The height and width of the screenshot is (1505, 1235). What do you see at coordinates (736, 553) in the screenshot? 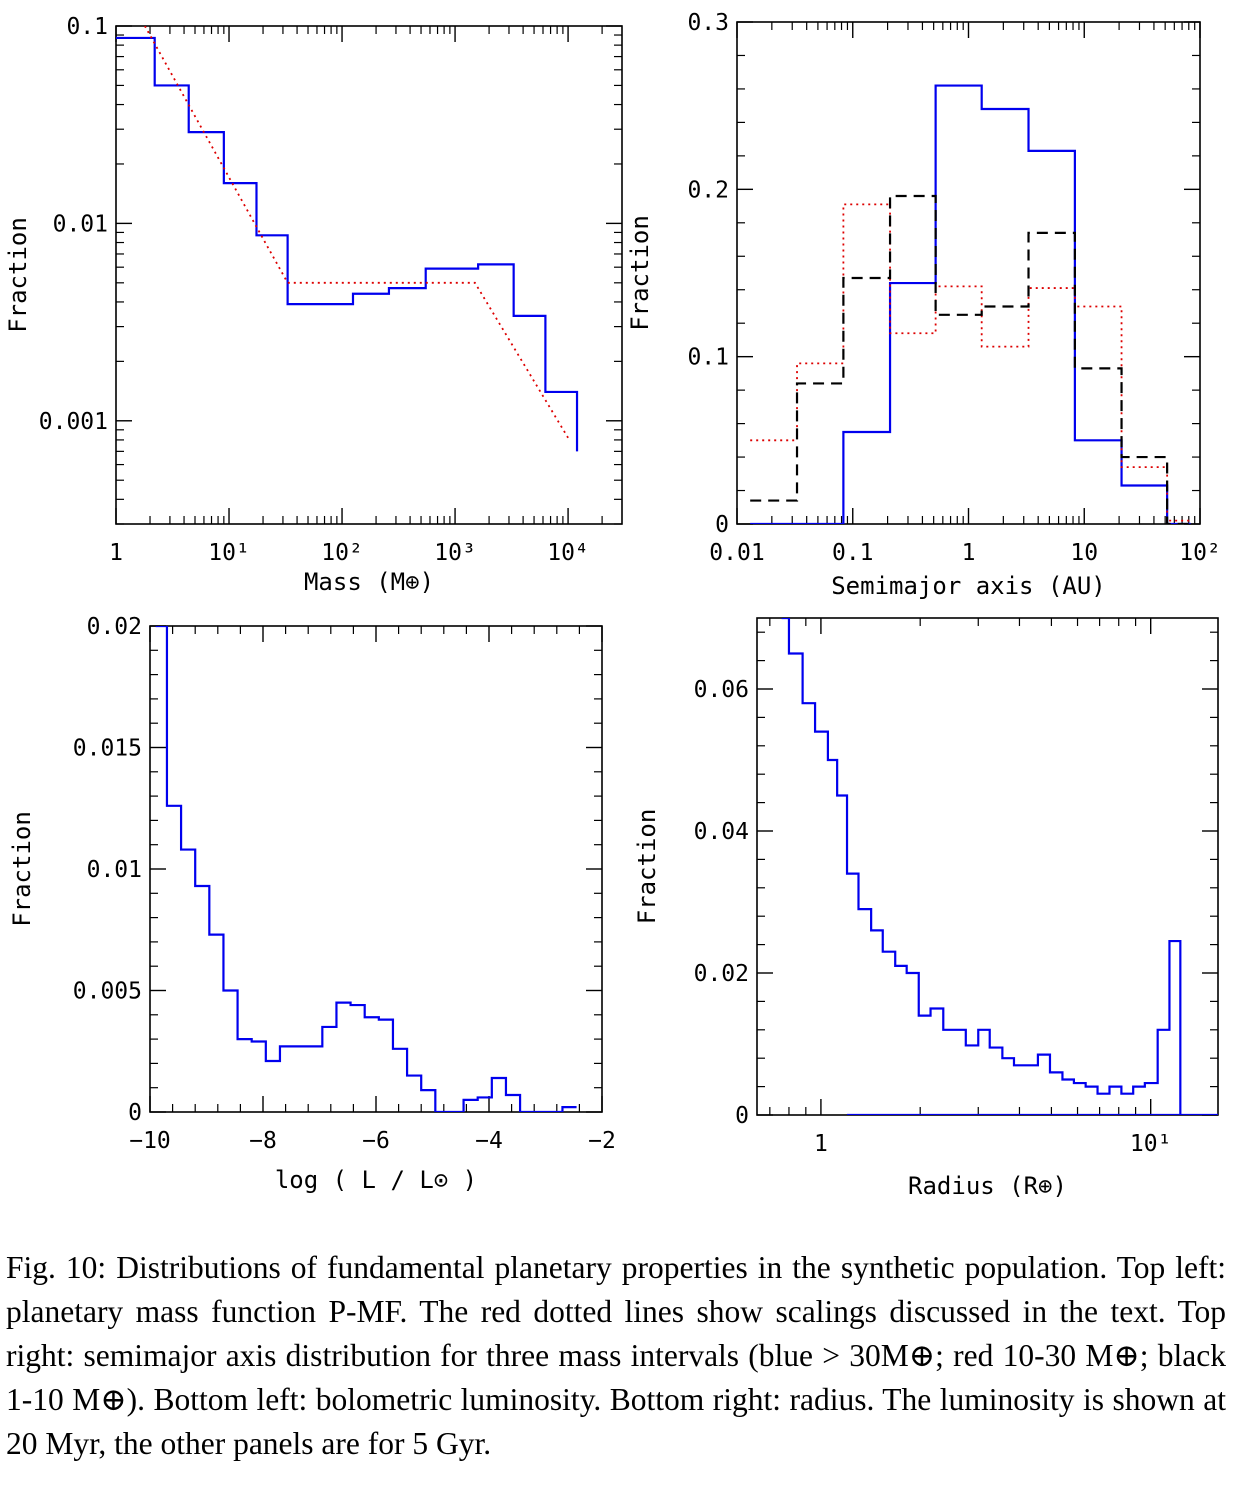
I see `x-tick-label: 0.01` at bounding box center [736, 553].